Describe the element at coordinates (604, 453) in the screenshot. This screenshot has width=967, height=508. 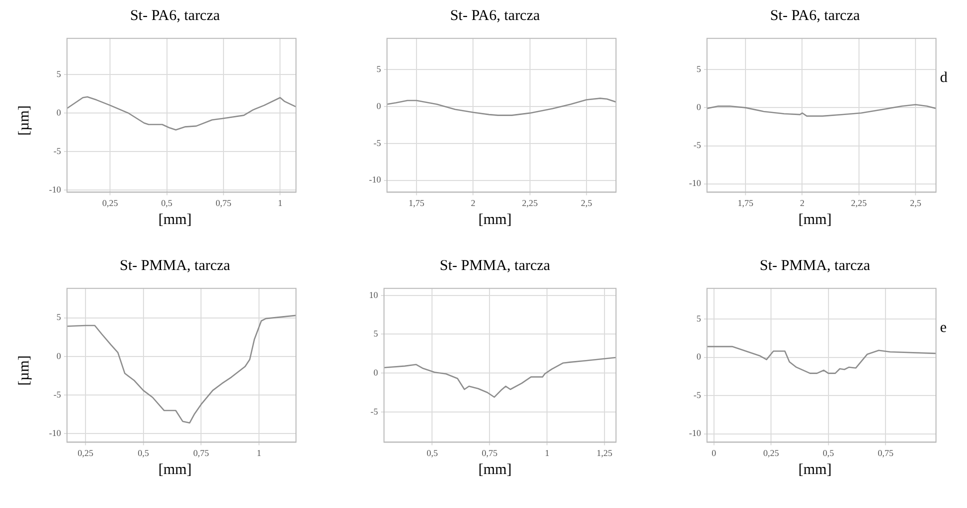
I see `x-tick-label: 1,25` at that location.